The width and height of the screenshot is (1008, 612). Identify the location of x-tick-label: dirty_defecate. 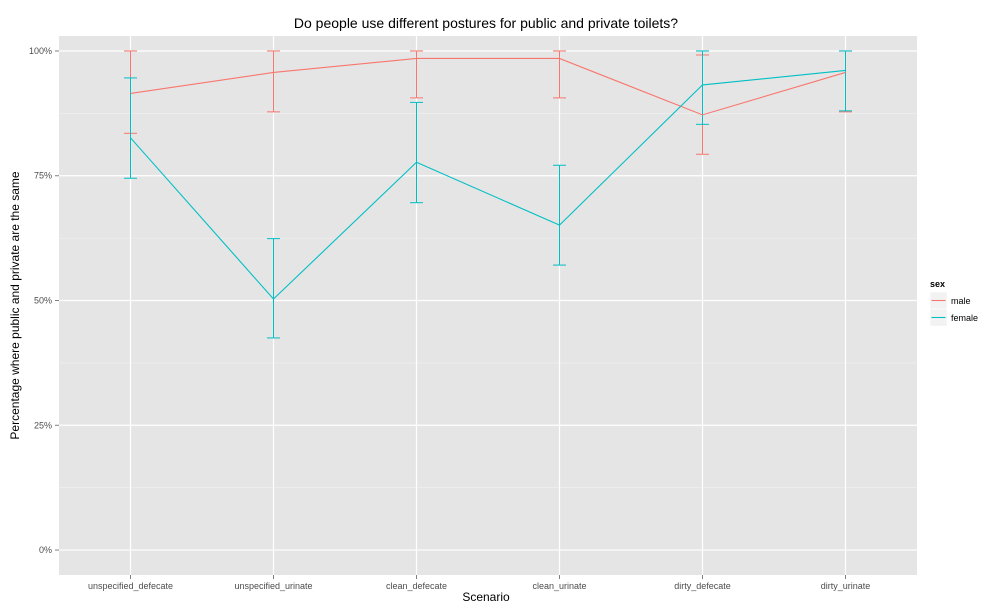
(702, 586).